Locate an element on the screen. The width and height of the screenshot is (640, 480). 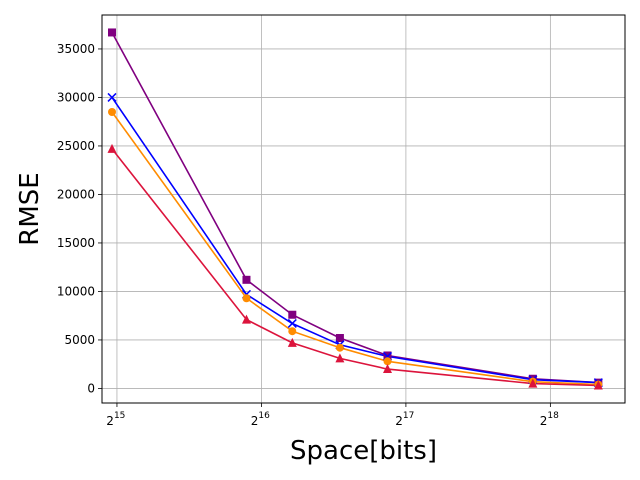
x-tick-label: 2 15 is located at coordinates (115, 419).